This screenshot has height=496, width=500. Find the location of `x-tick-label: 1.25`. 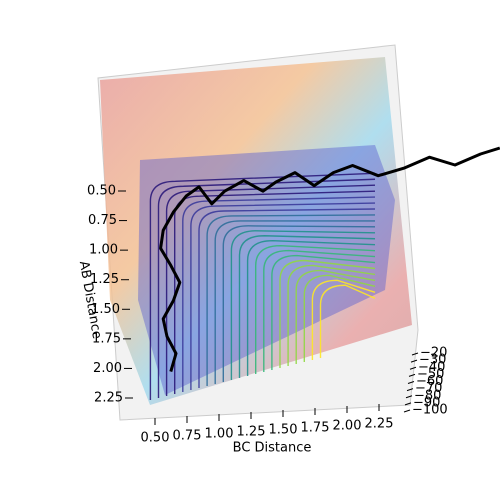

x-tick-label: 1.25 is located at coordinates (251, 432).